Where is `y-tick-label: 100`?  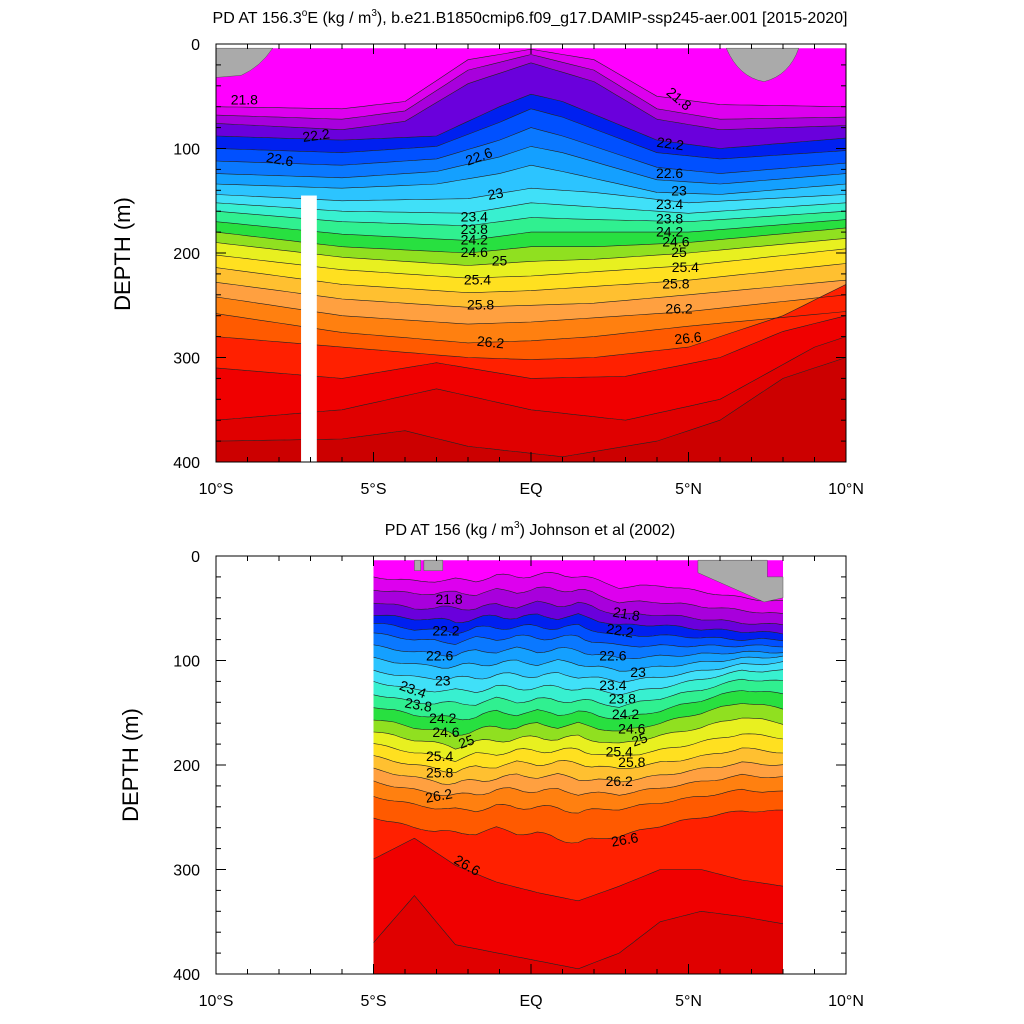
y-tick-label: 100 is located at coordinates (186, 662).